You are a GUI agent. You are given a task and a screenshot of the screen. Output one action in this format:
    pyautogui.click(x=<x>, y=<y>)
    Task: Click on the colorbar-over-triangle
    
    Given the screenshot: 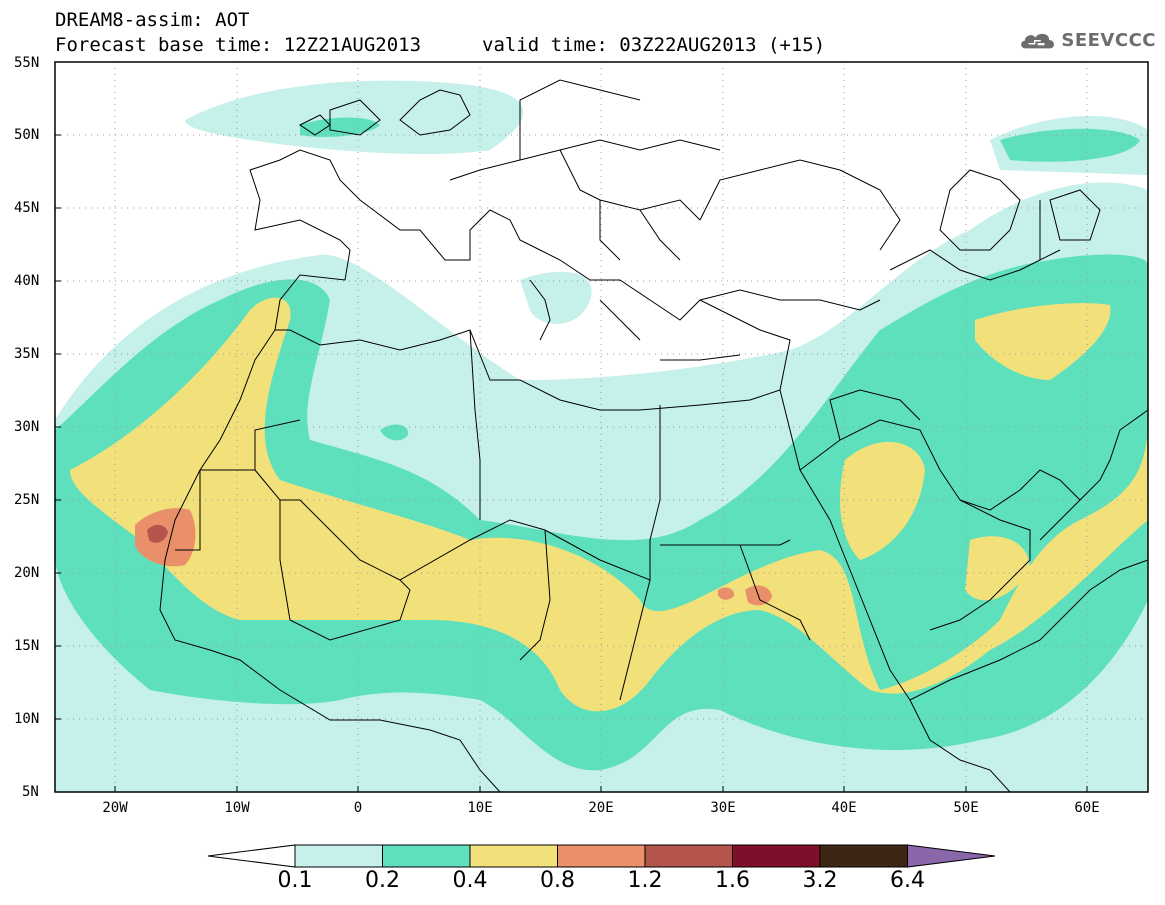 What is the action you would take?
    pyautogui.click(x=951, y=856)
    